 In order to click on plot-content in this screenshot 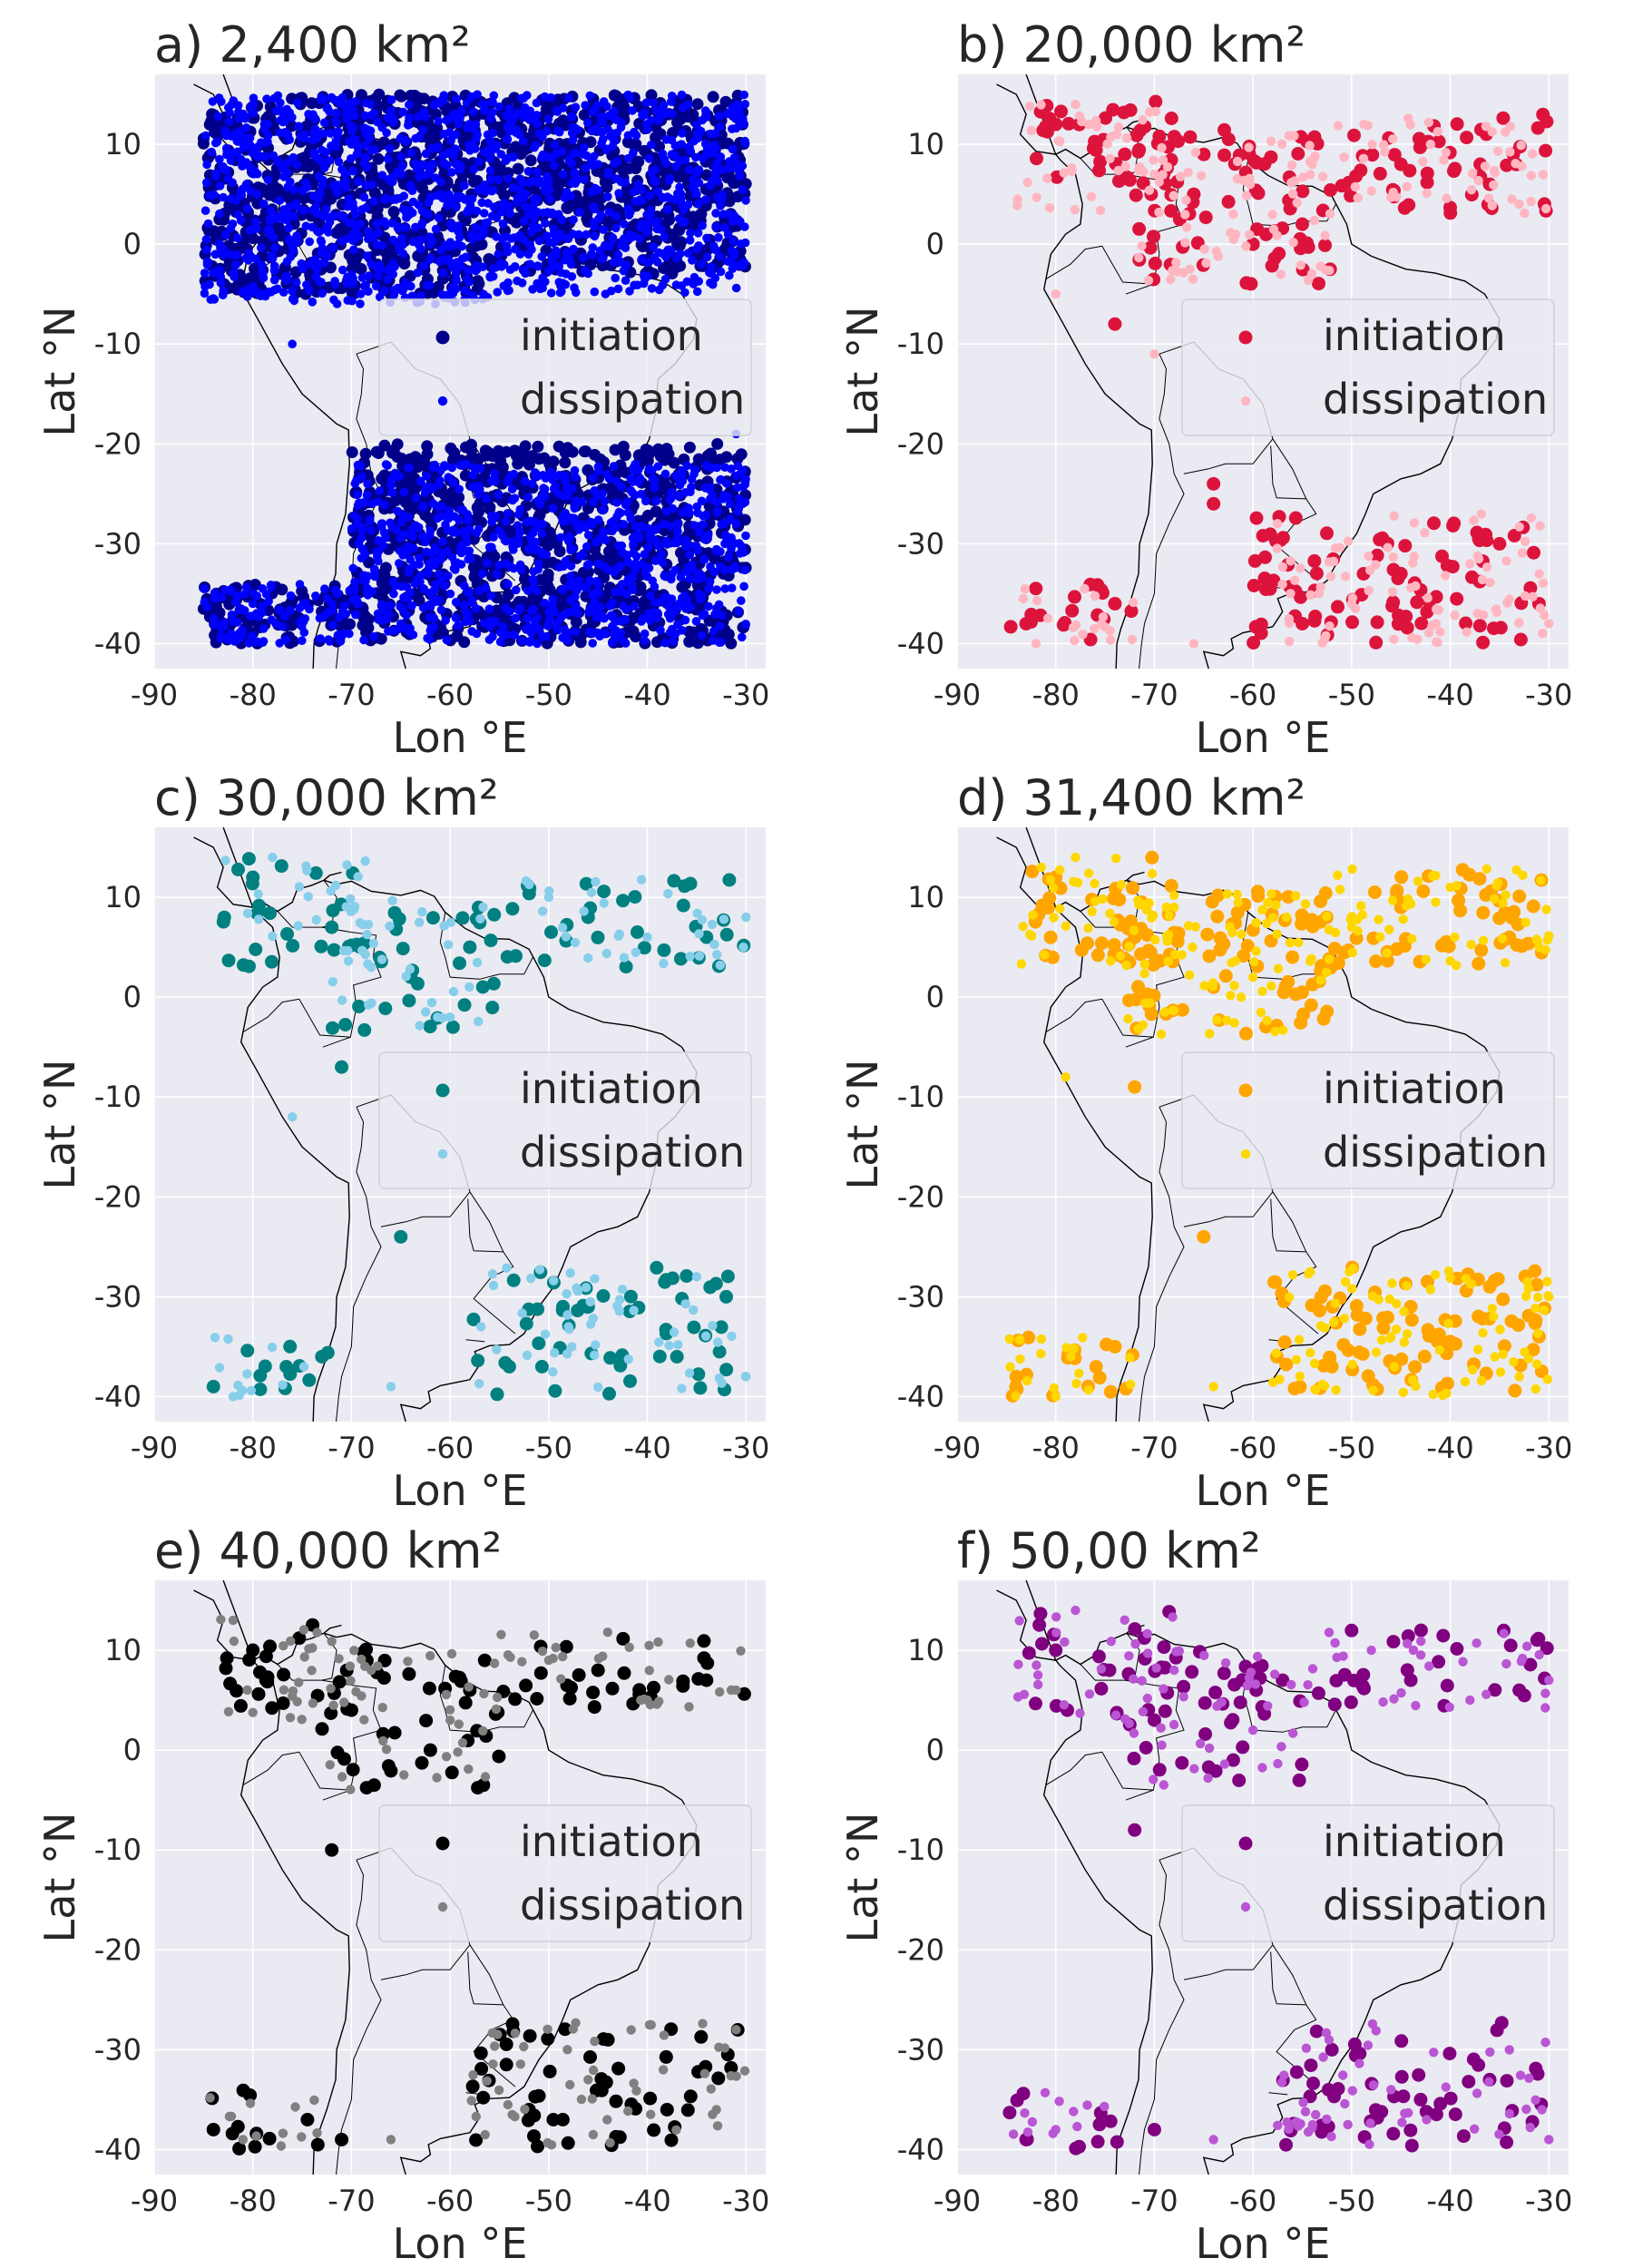, I will do `click(1275, 372)`.